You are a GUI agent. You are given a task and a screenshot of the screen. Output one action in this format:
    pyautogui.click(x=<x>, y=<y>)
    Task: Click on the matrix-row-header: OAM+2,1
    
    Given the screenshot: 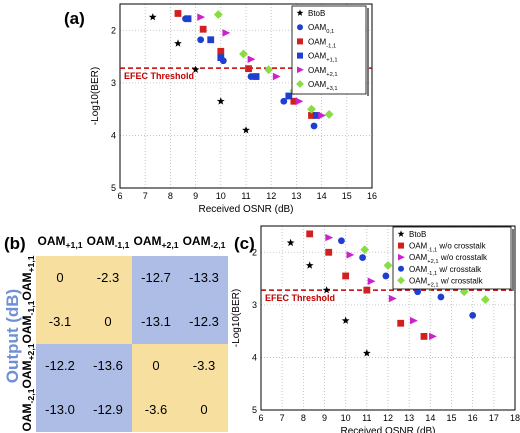 What is the action you would take?
    pyautogui.click(x=28, y=365)
    